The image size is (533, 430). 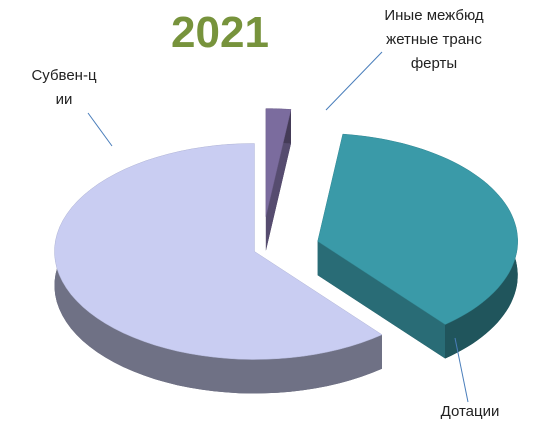 What do you see at coordinates (434, 39) in the screenshot?
I see `slice-label: Иные межбюджетные трансферты` at bounding box center [434, 39].